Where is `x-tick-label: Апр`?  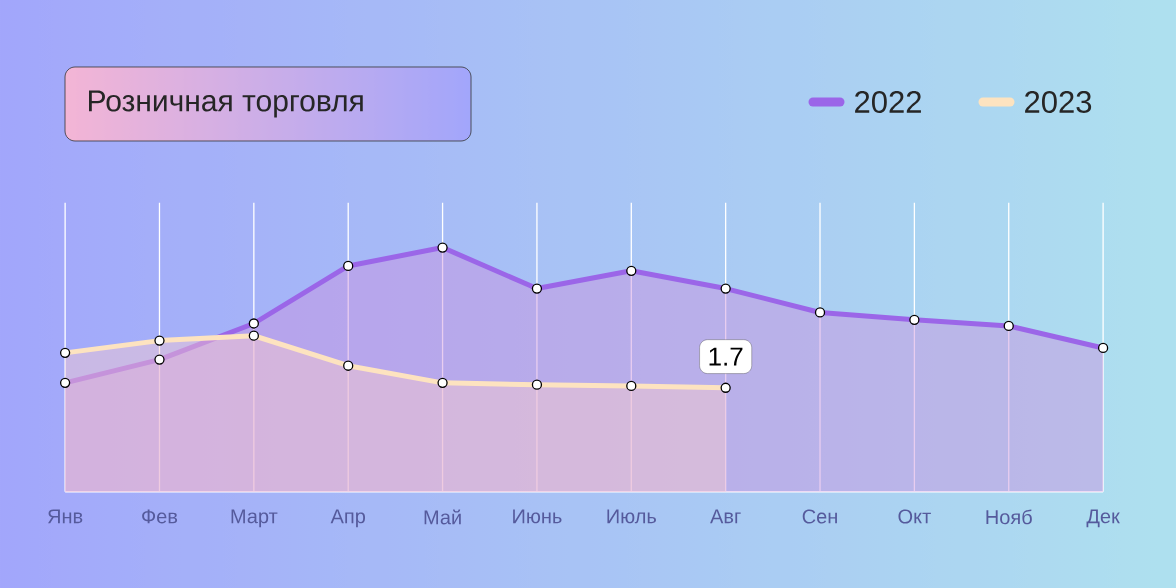
x-tick-label: Апр is located at coordinates (348, 518).